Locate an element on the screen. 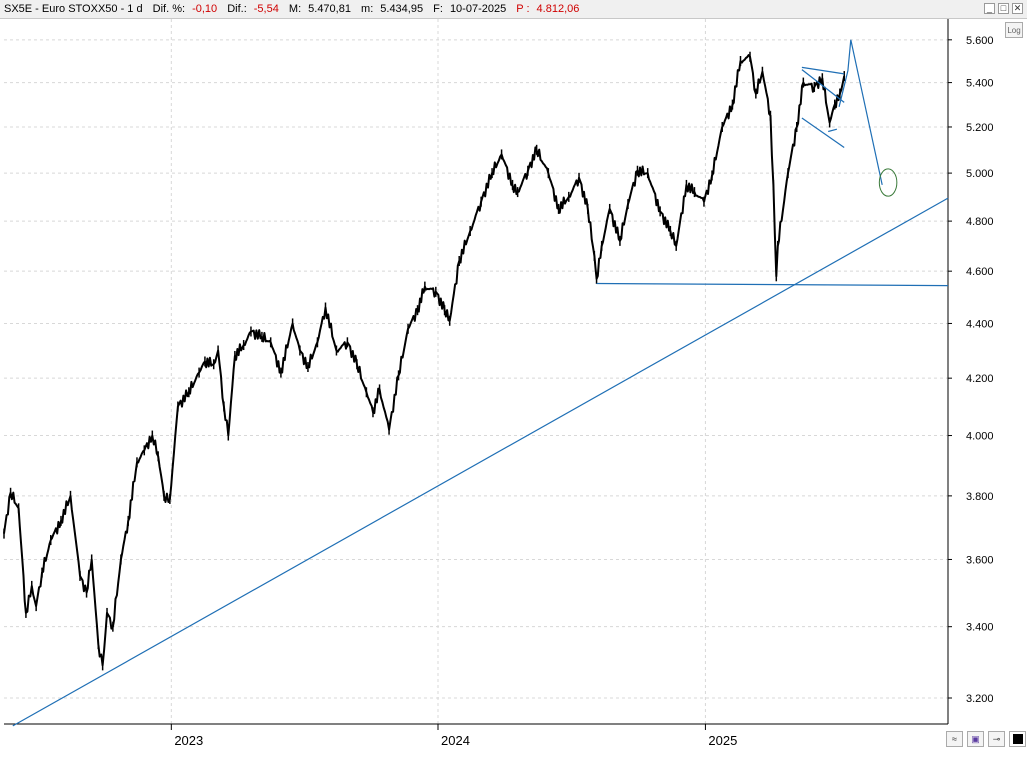 The image size is (1027, 767). support-line is located at coordinates (772, 284).